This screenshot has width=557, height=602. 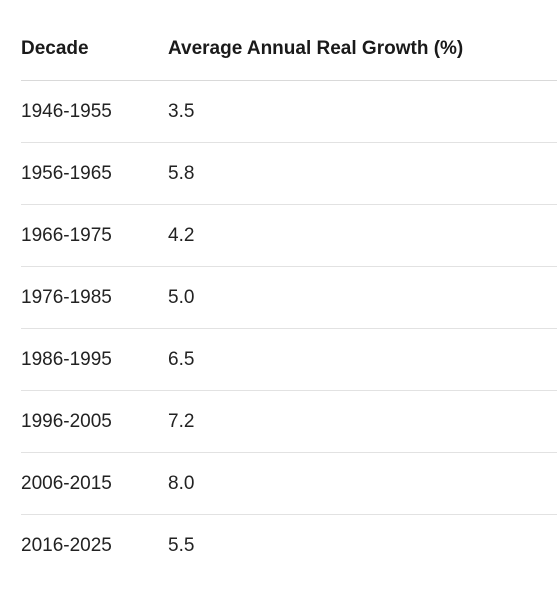 I want to click on table-header: Decade Average Annual Real Growth (%), so click(x=289, y=49).